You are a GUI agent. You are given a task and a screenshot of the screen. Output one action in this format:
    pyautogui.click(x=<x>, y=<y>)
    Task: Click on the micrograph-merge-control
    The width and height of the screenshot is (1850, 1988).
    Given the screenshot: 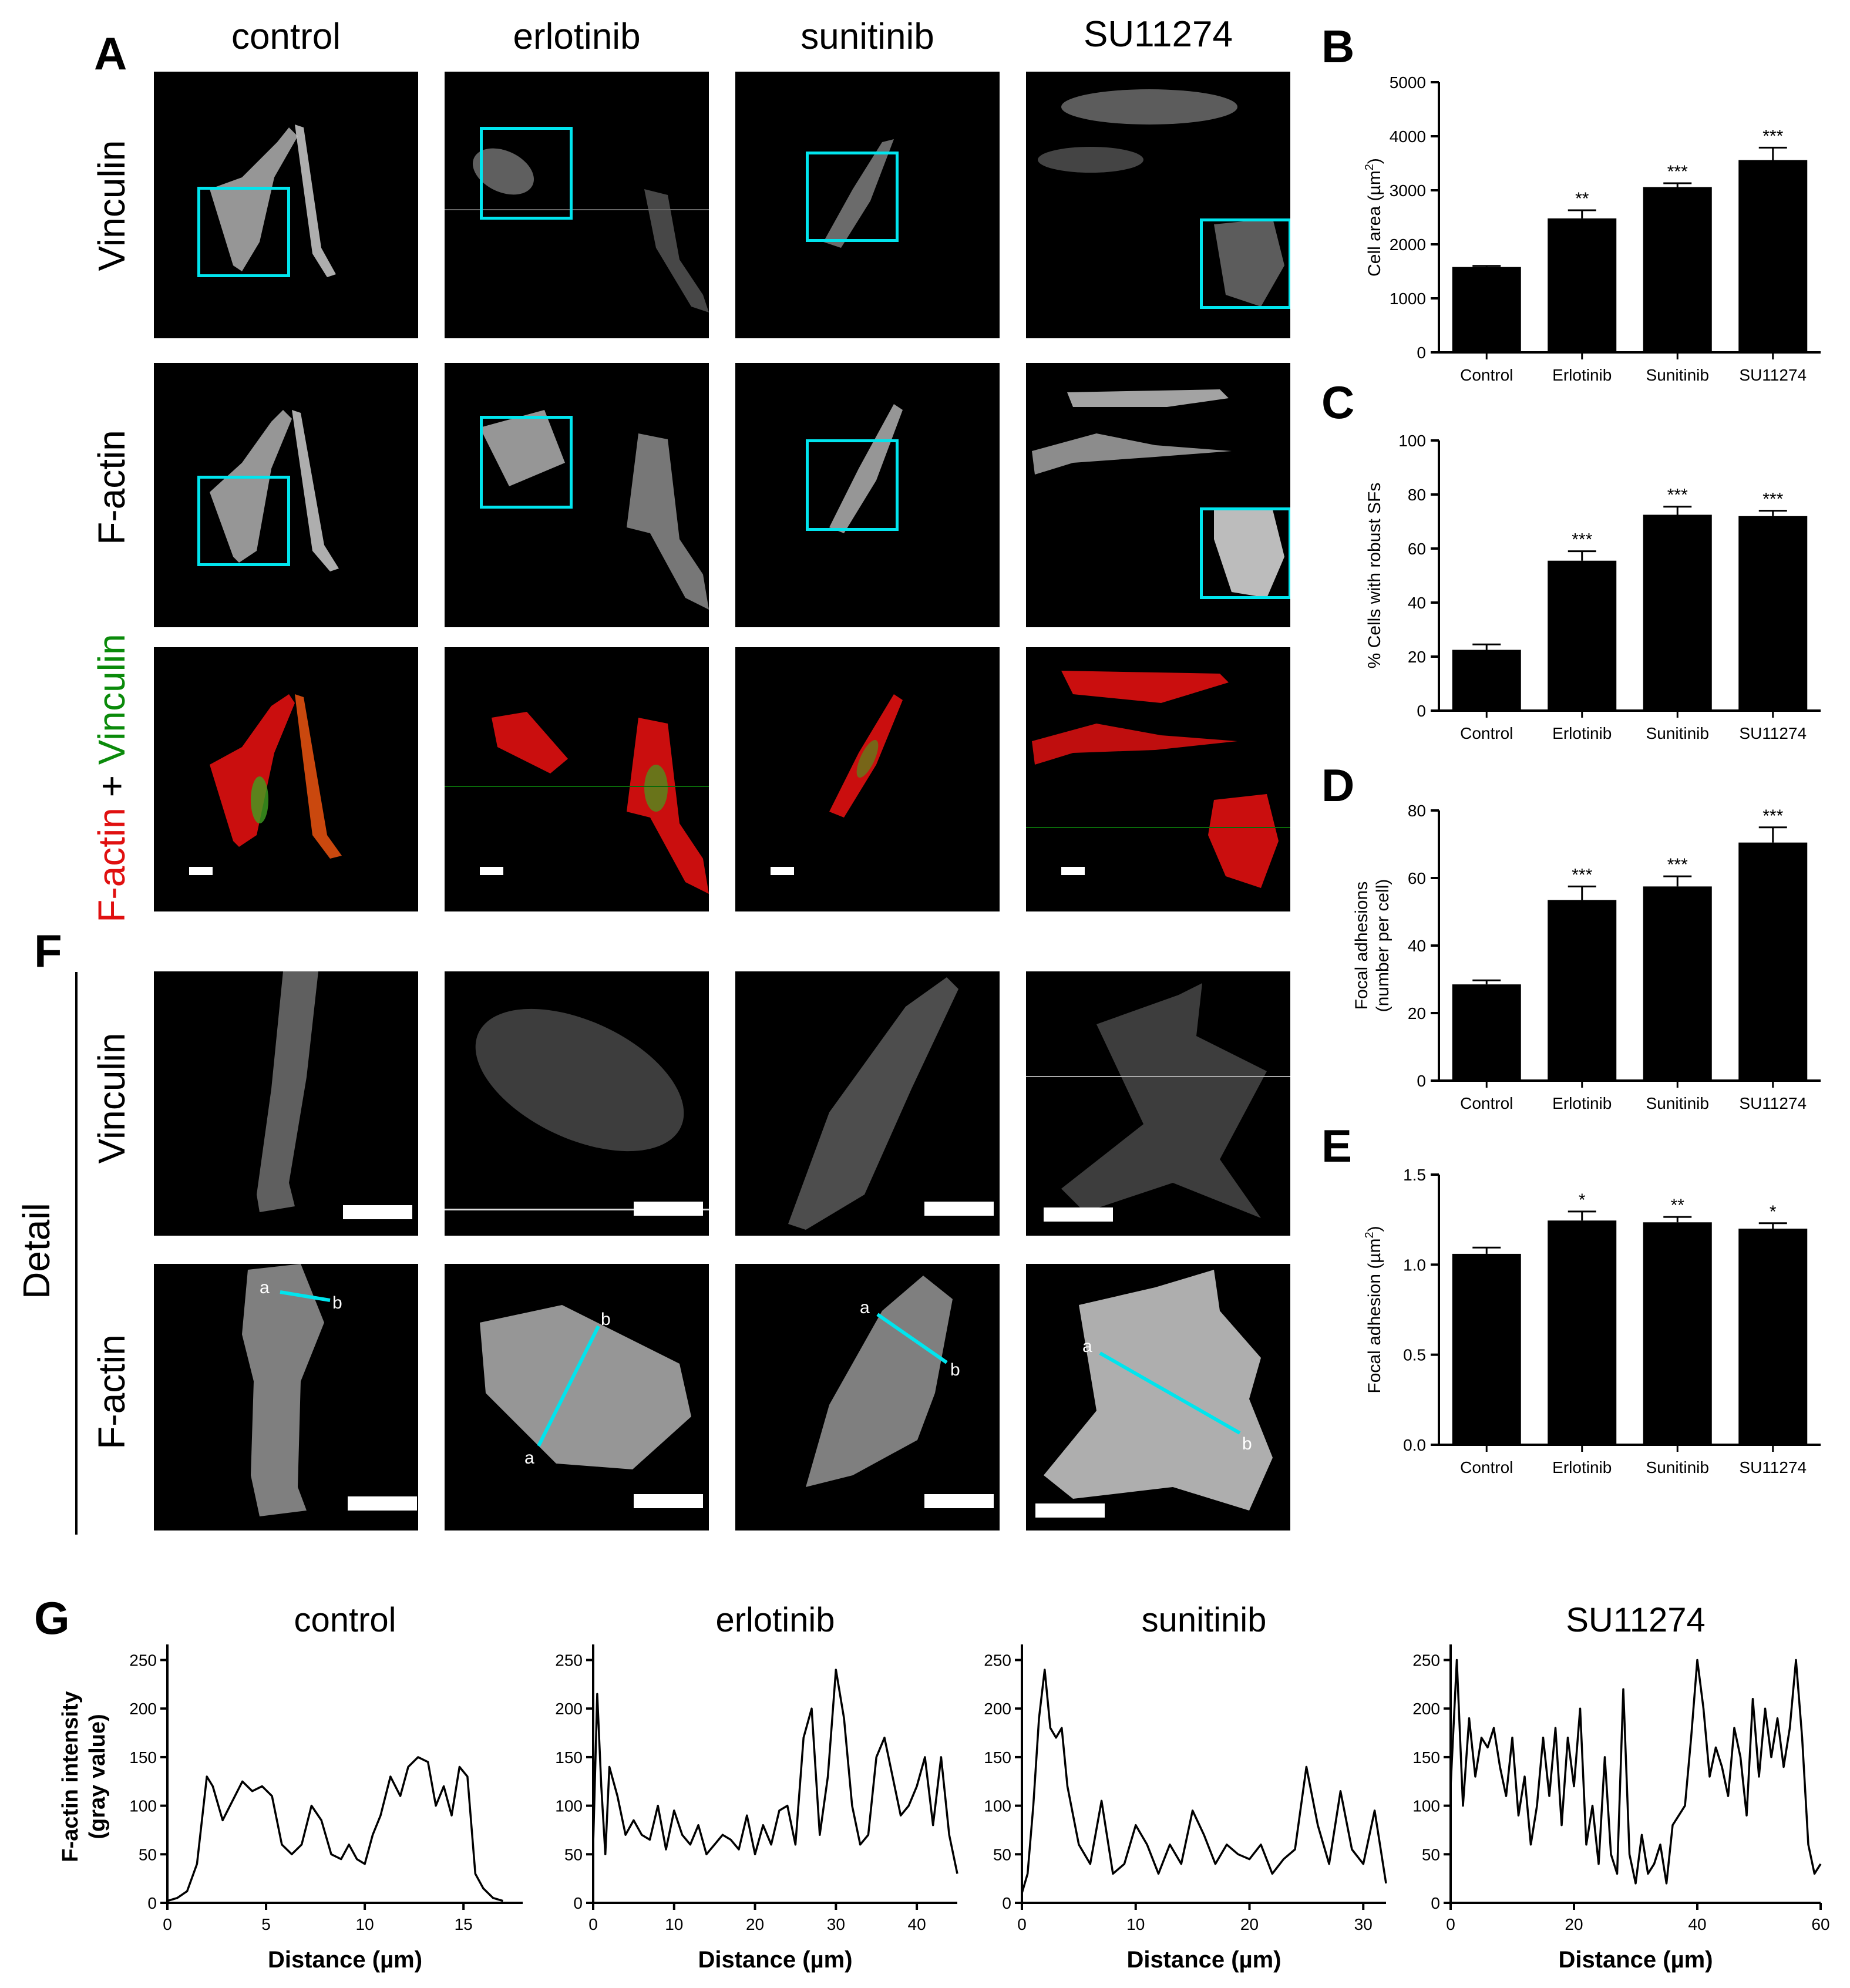 What is the action you would take?
    pyautogui.click(x=286, y=779)
    